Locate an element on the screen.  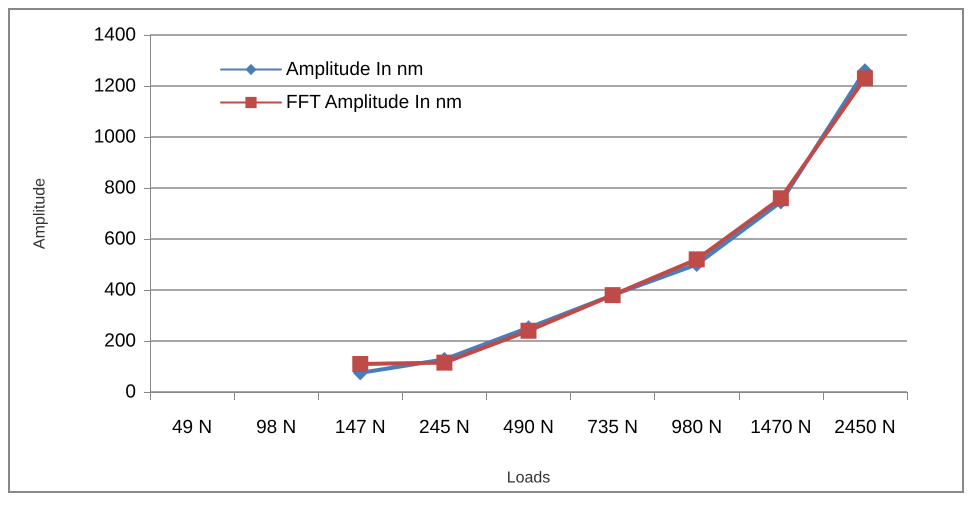
y-tick-label: 1200 is located at coordinates (115, 86).